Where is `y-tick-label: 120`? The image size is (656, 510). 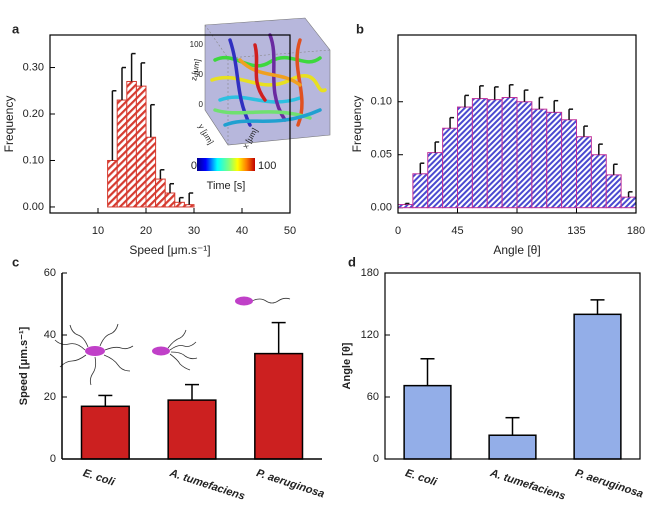
y-tick-label: 120 is located at coordinates (370, 335).